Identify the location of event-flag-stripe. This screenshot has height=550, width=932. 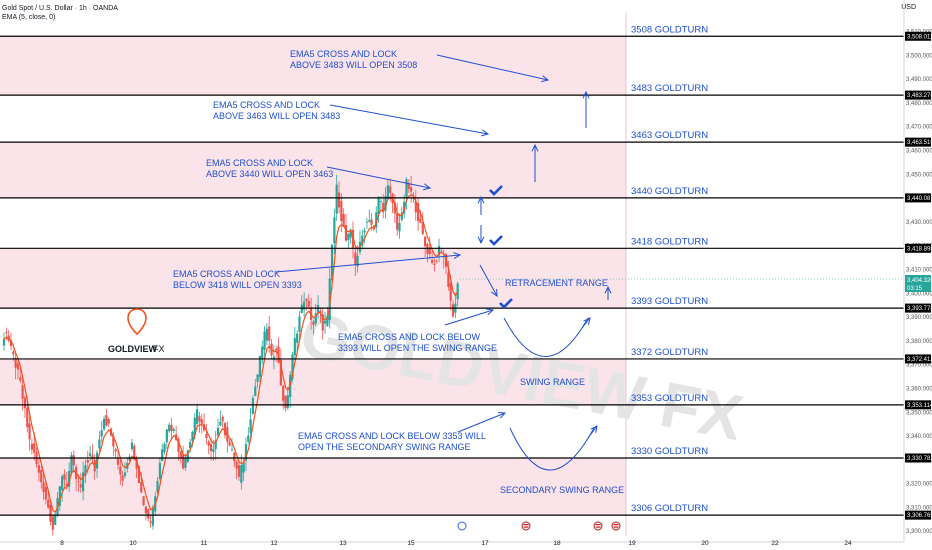
(526, 527).